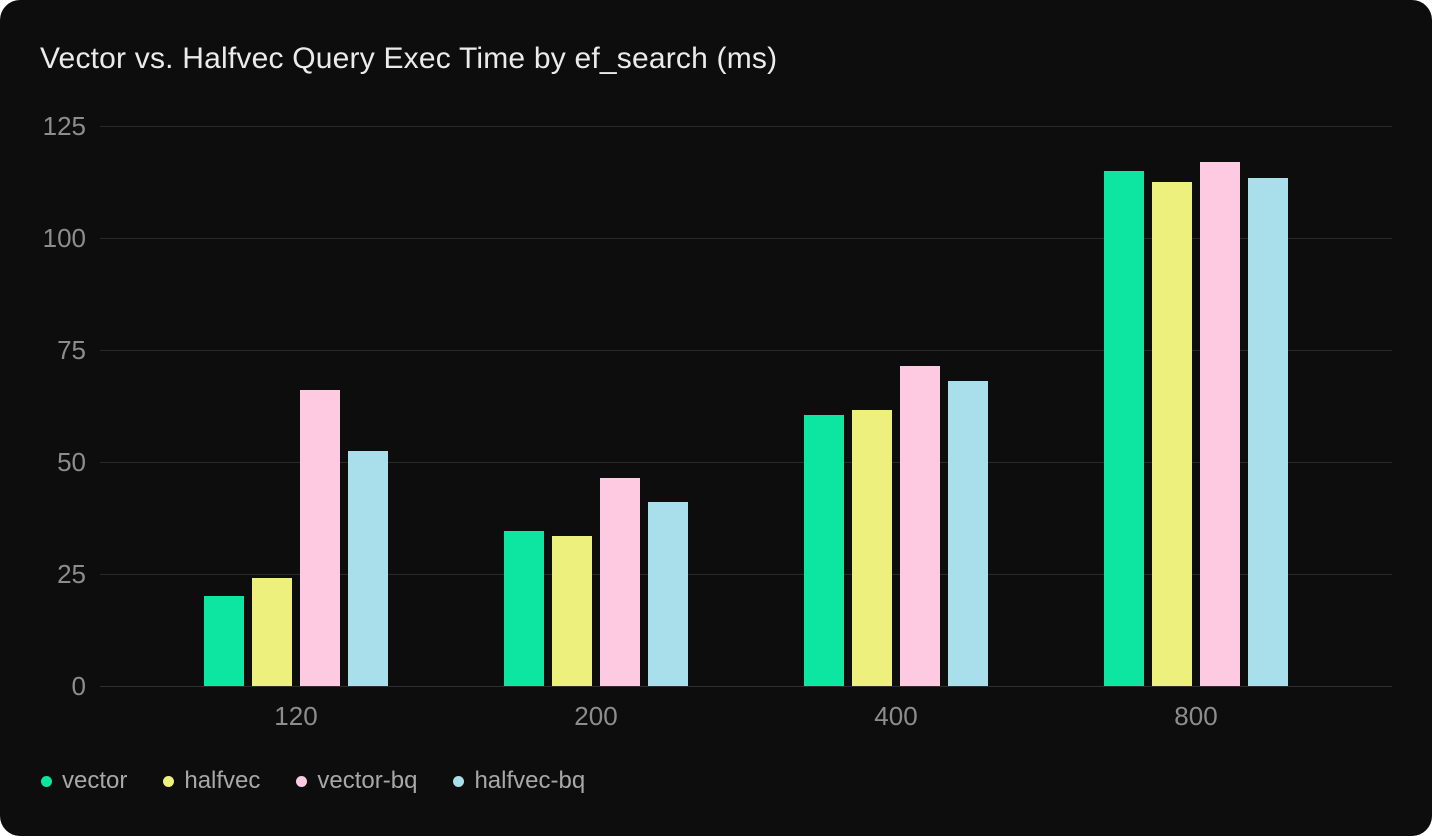 The height and width of the screenshot is (836, 1432). I want to click on legend-dot-halfvec-bq, so click(459, 781).